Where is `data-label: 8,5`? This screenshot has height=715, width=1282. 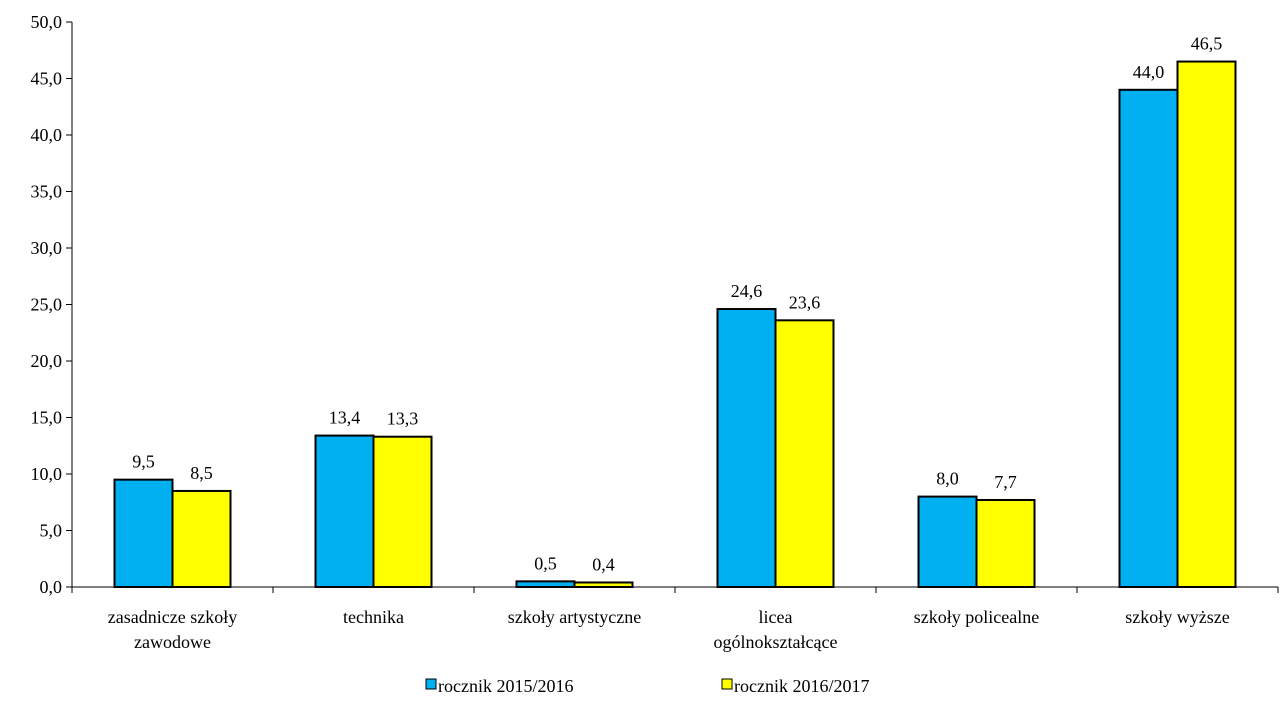
data-label: 8,5 is located at coordinates (201, 473).